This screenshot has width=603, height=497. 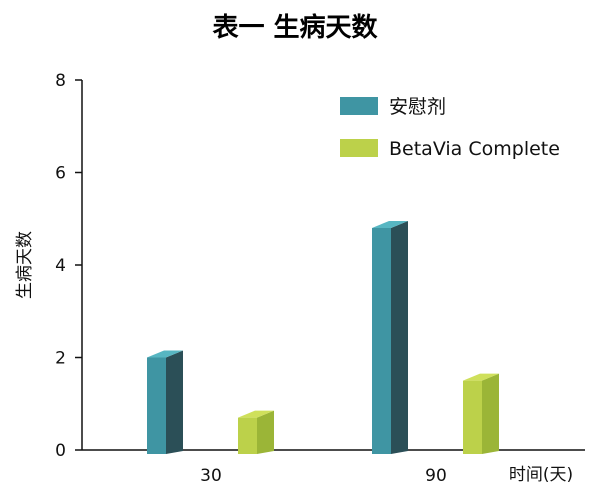 I want to click on legend-label: BetaVia Complete, so click(x=474, y=149).